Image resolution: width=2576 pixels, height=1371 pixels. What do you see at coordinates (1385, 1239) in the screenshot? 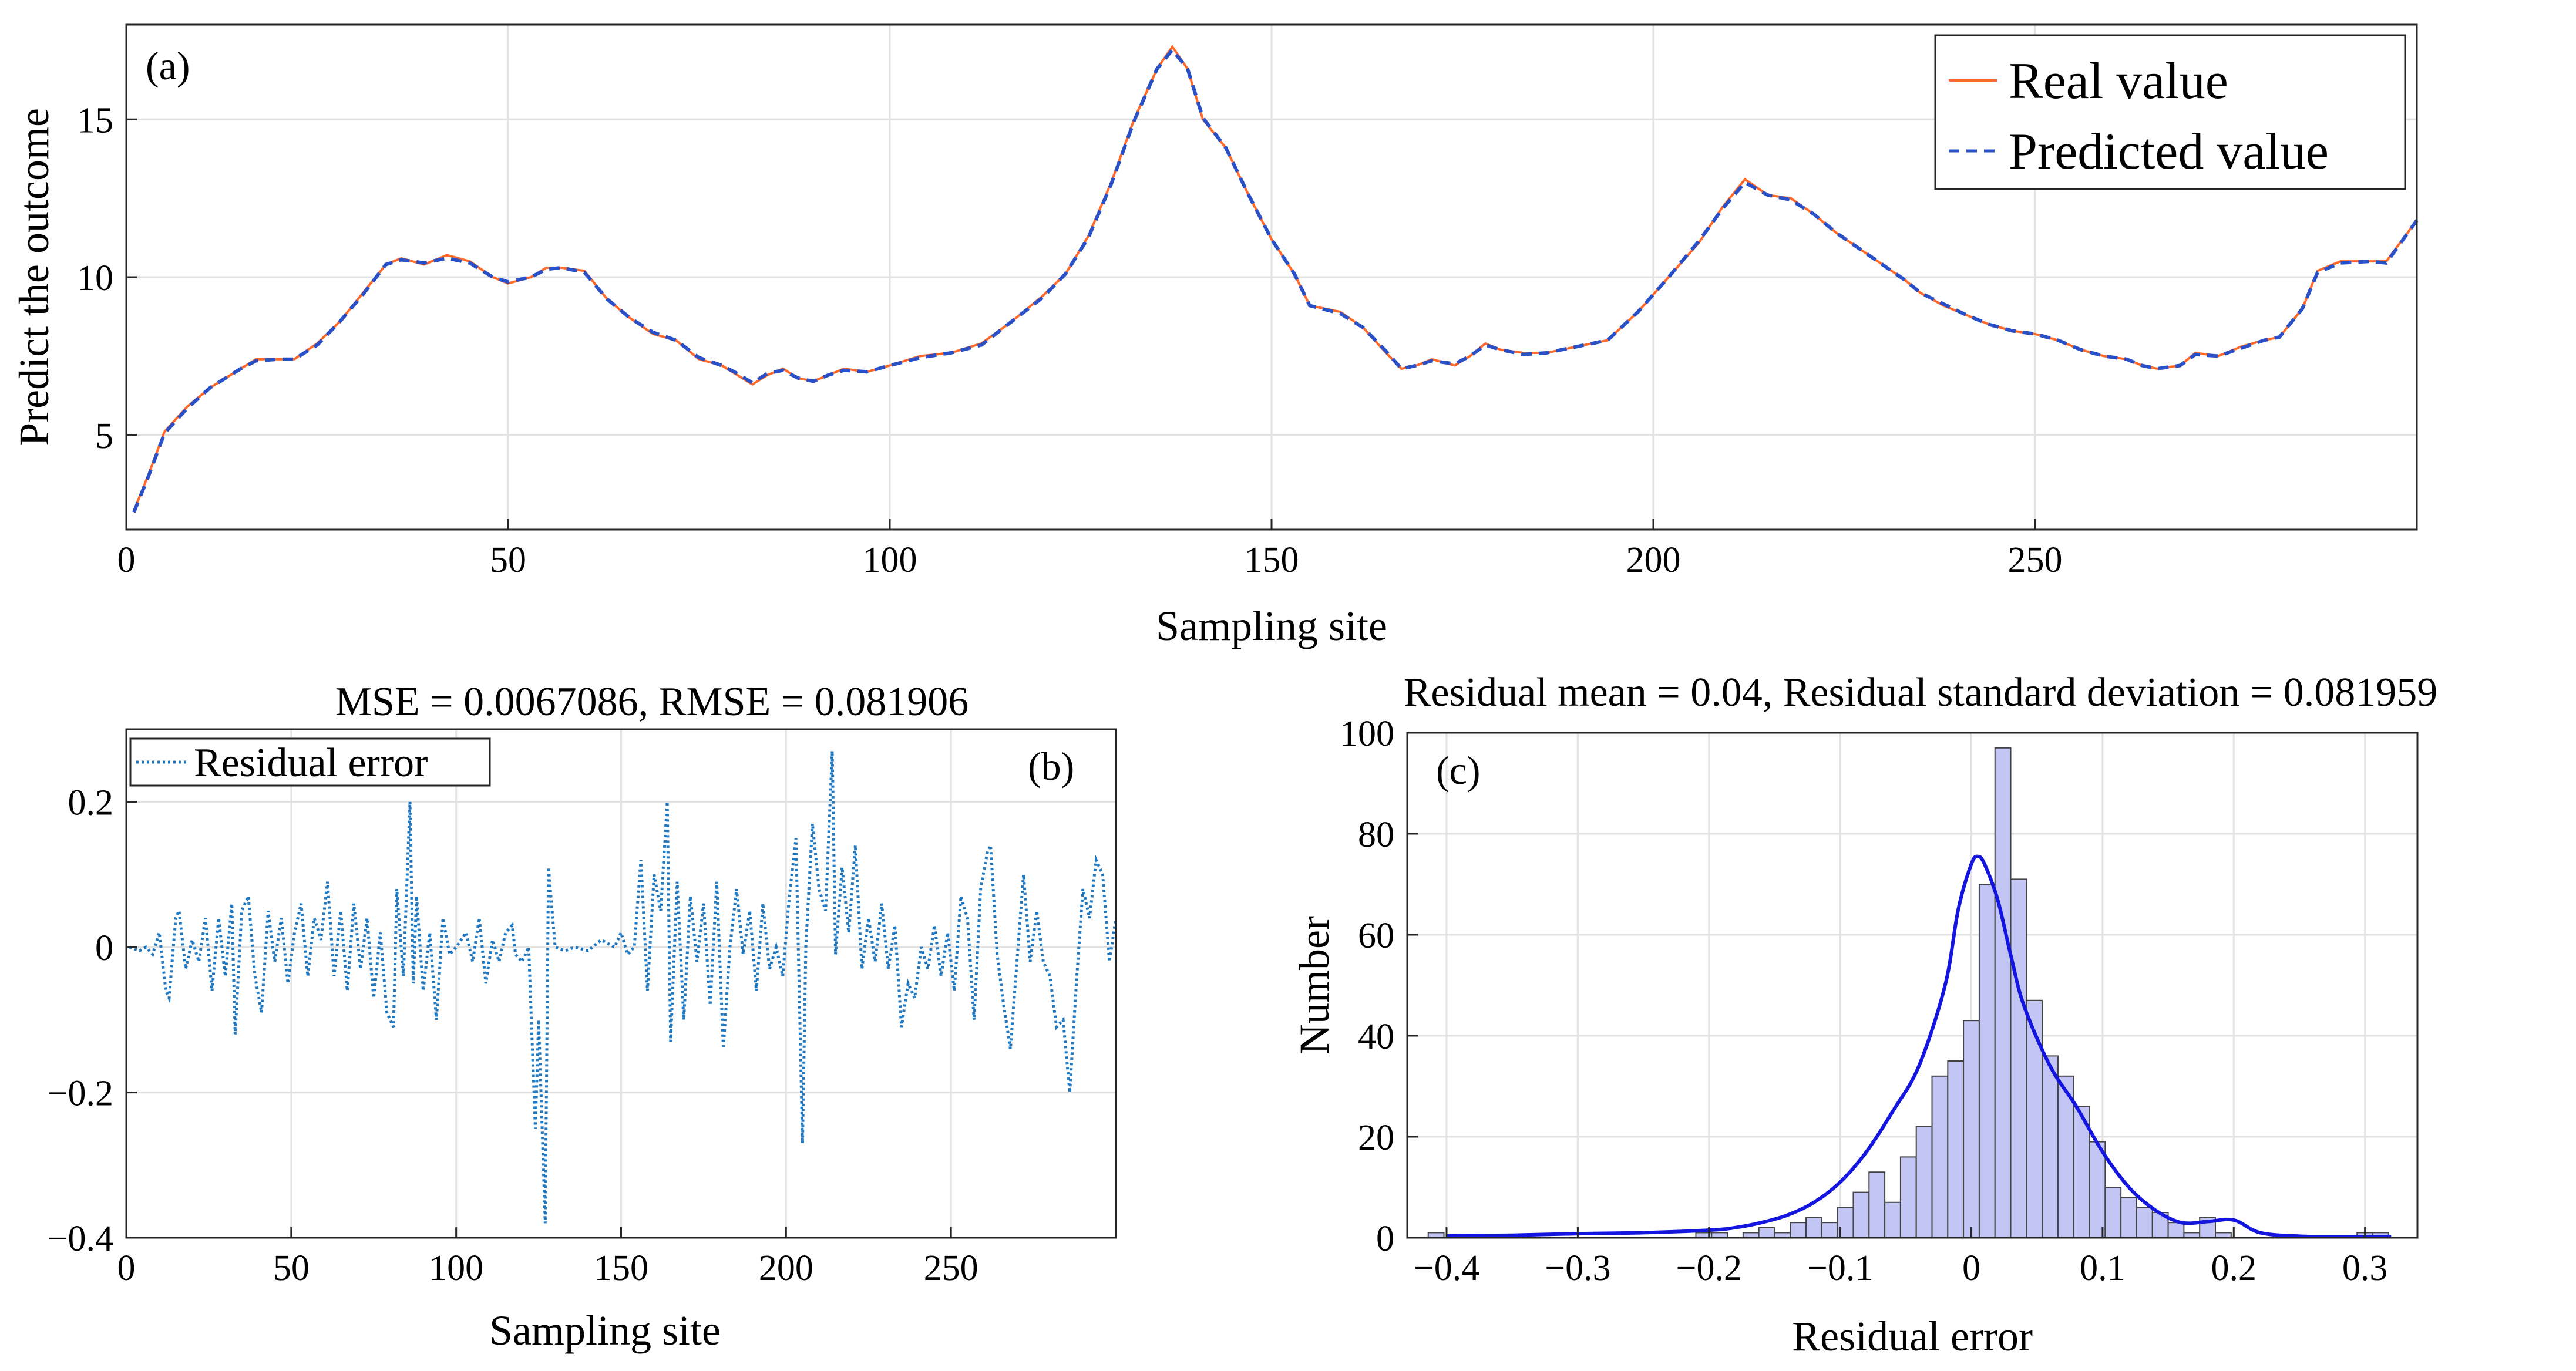
I see `panel-c-ytick-label: 0` at bounding box center [1385, 1239].